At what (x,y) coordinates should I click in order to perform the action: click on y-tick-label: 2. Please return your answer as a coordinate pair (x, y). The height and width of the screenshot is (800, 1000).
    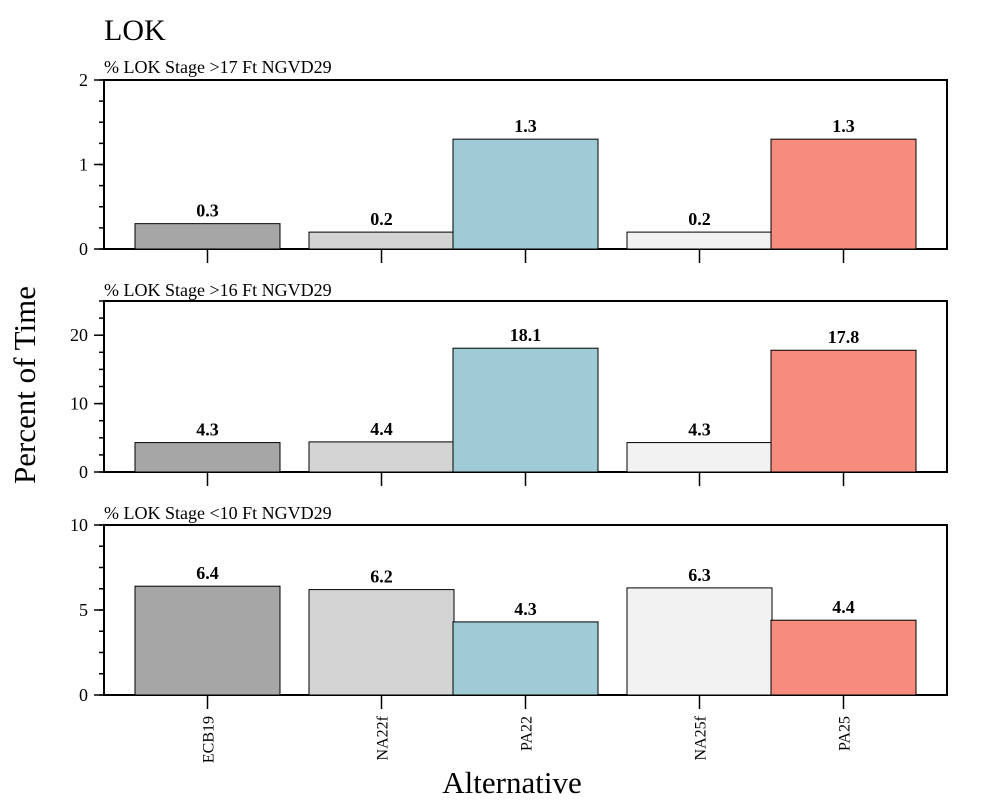
    Looking at the image, I should click on (83, 80).